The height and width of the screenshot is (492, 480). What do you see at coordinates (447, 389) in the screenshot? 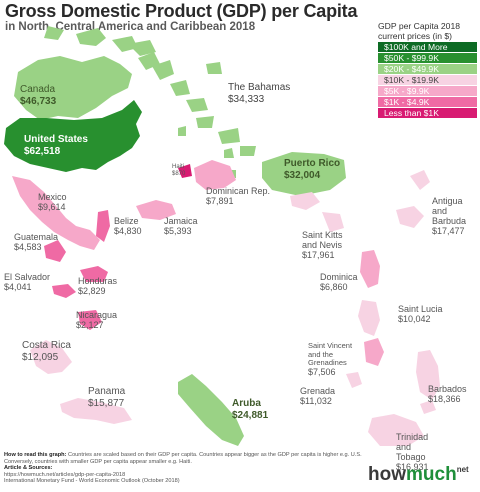
I see `country-name: Barbados` at bounding box center [447, 389].